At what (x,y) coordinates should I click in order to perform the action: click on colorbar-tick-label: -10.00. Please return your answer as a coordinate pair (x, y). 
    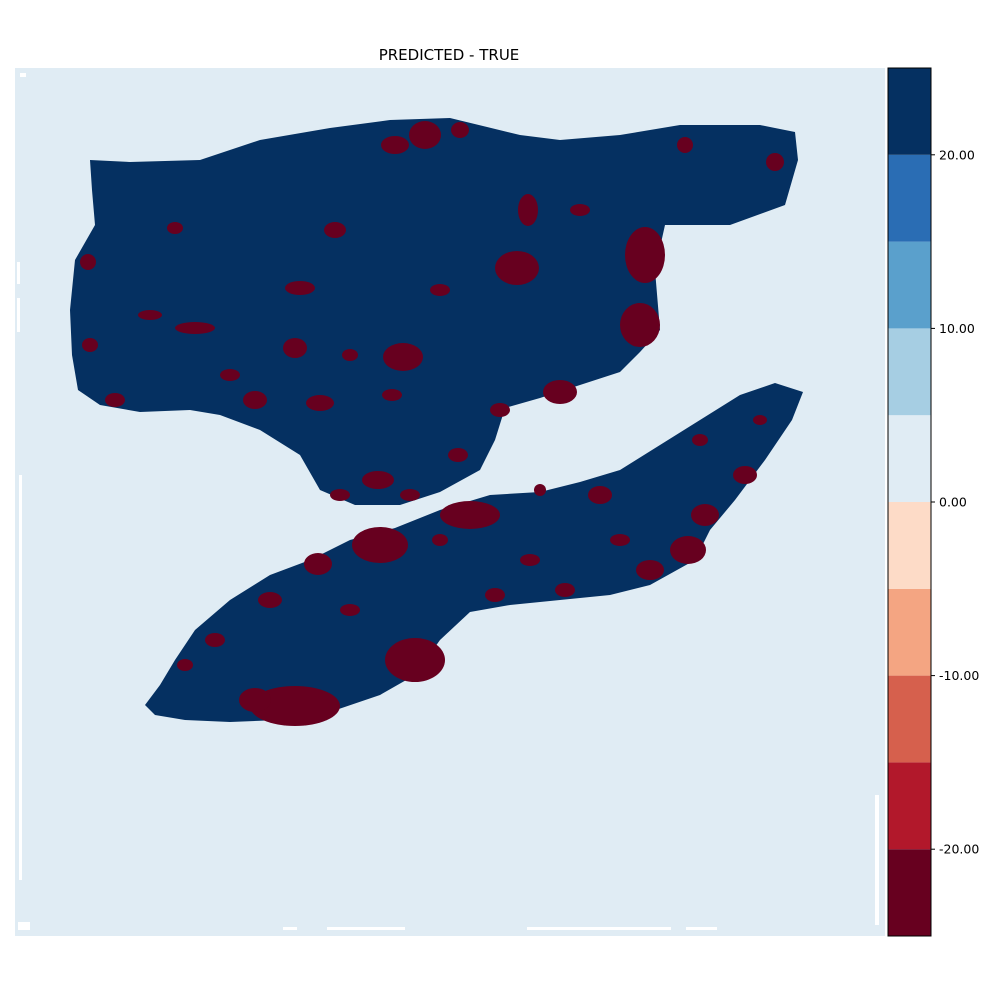
    Looking at the image, I should click on (959, 675).